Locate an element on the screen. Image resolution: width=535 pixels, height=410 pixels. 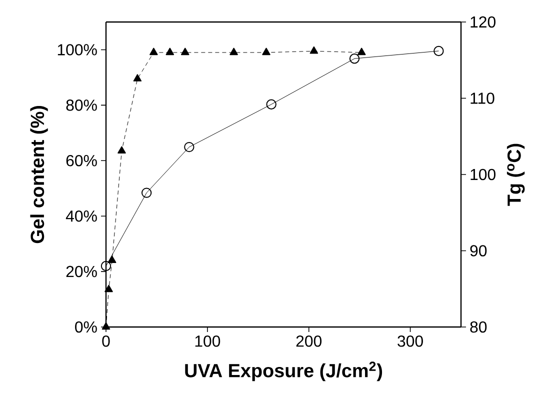
x-tick-label: 300 is located at coordinates (410, 341).